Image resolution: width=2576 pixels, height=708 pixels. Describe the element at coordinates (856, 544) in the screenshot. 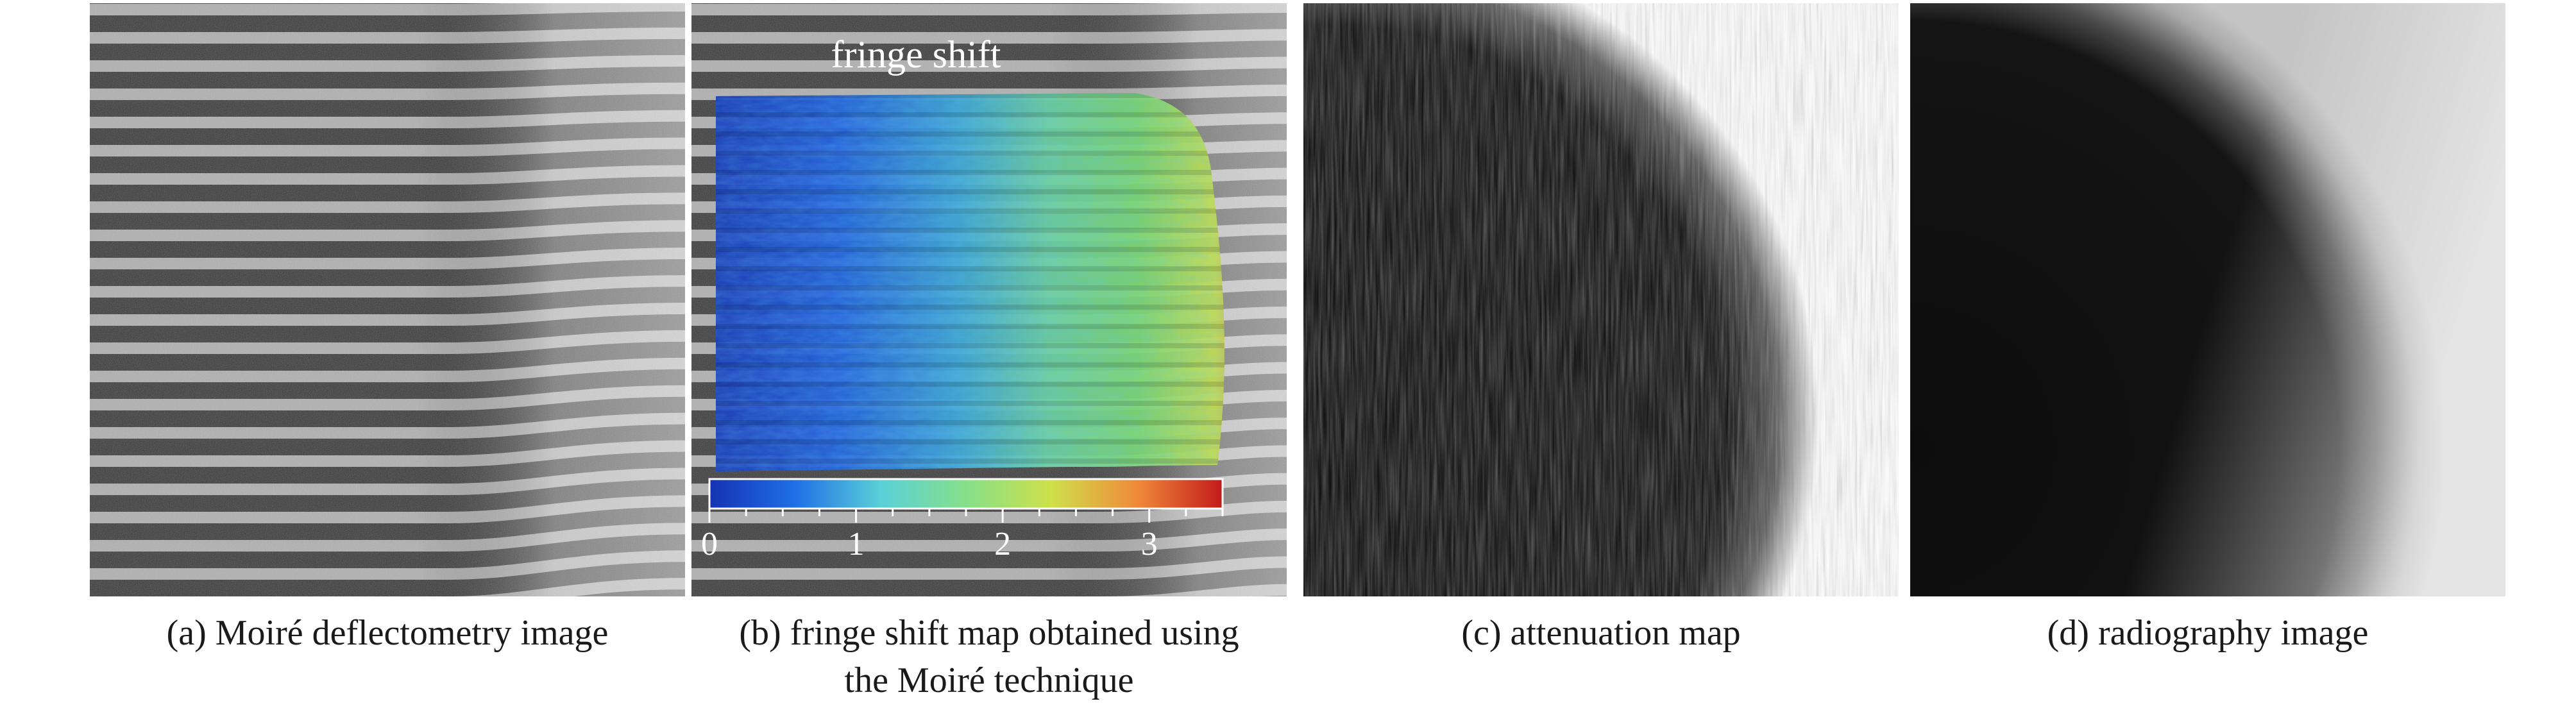

I see `colorbar-tick-label: 1` at that location.